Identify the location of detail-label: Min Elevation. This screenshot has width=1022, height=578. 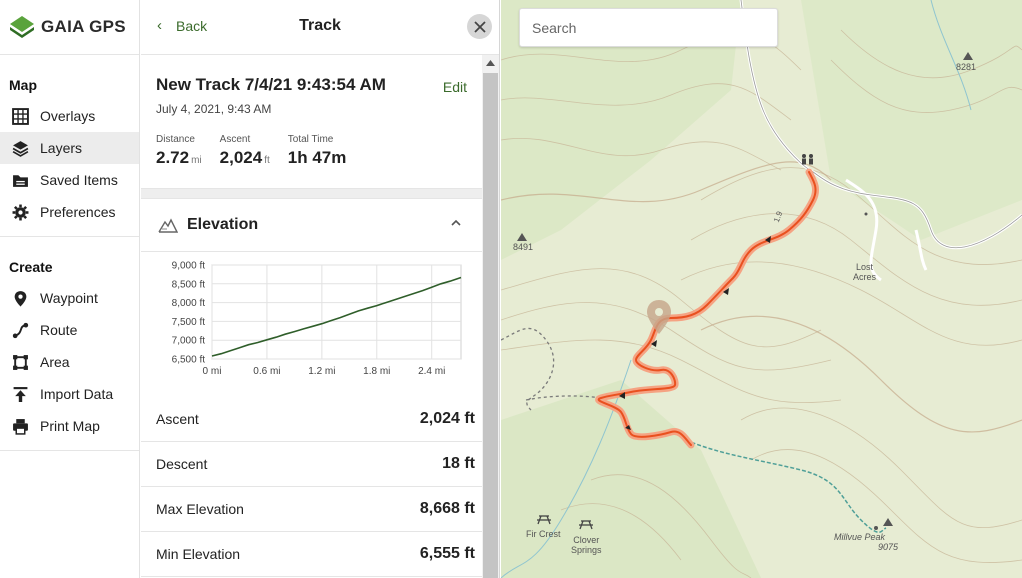
(198, 554).